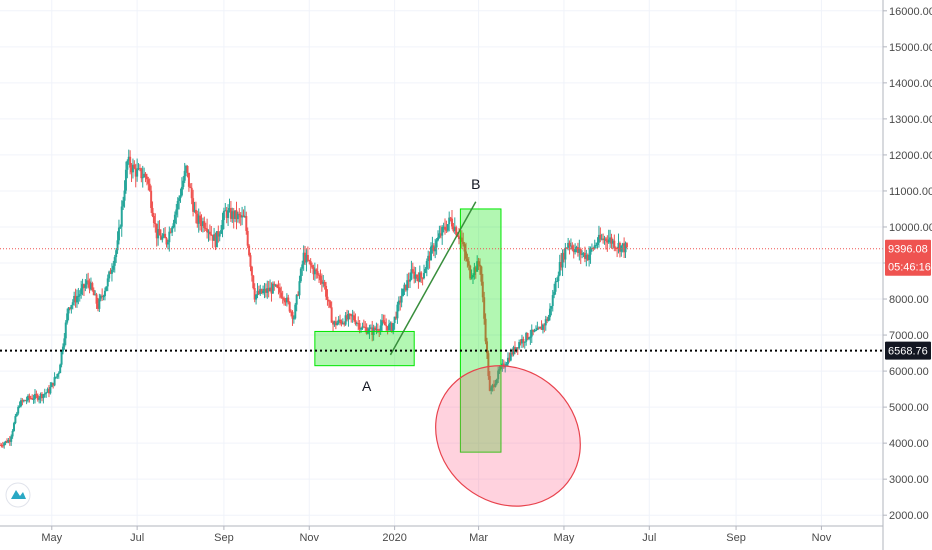 The height and width of the screenshot is (550, 932). I want to click on annotation-ellipse, so click(508, 436).